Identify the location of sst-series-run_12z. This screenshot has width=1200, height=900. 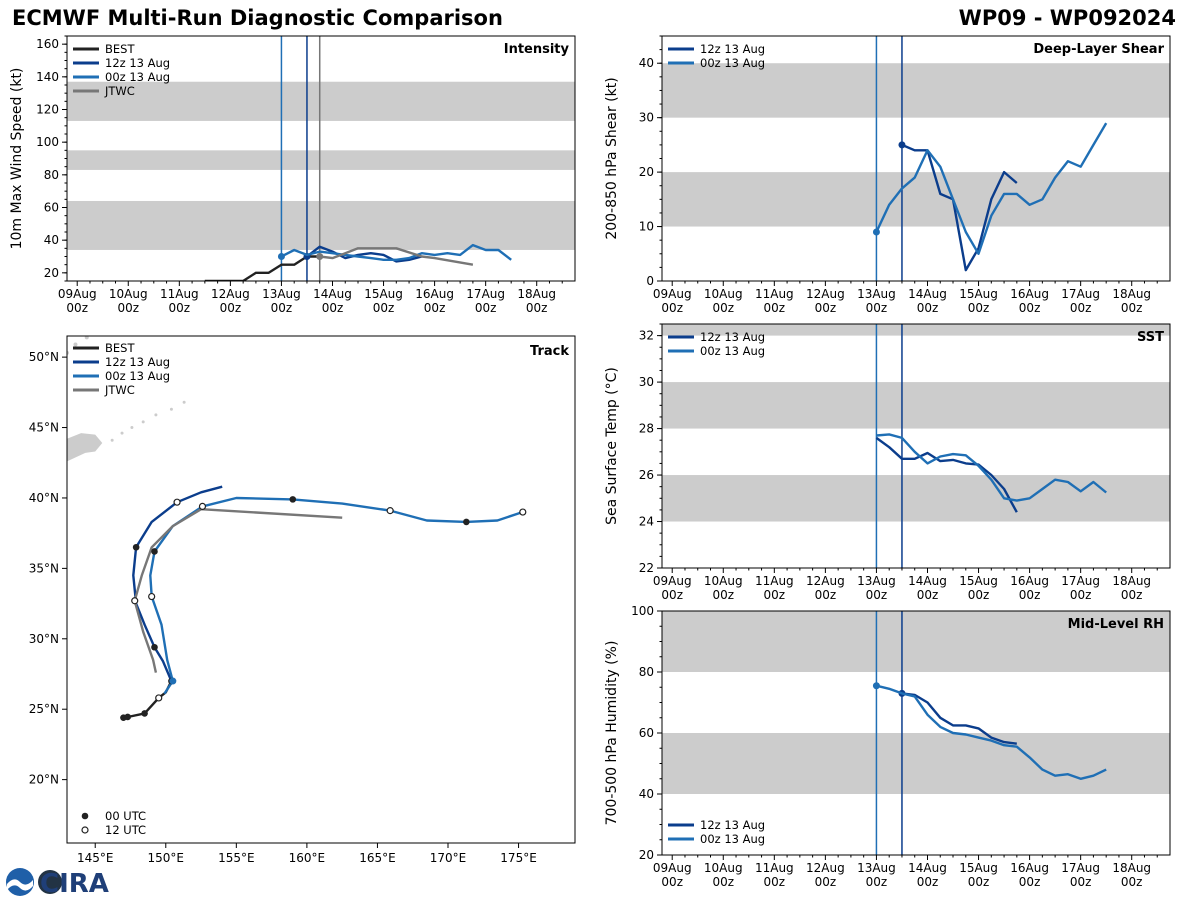
(946, 474).